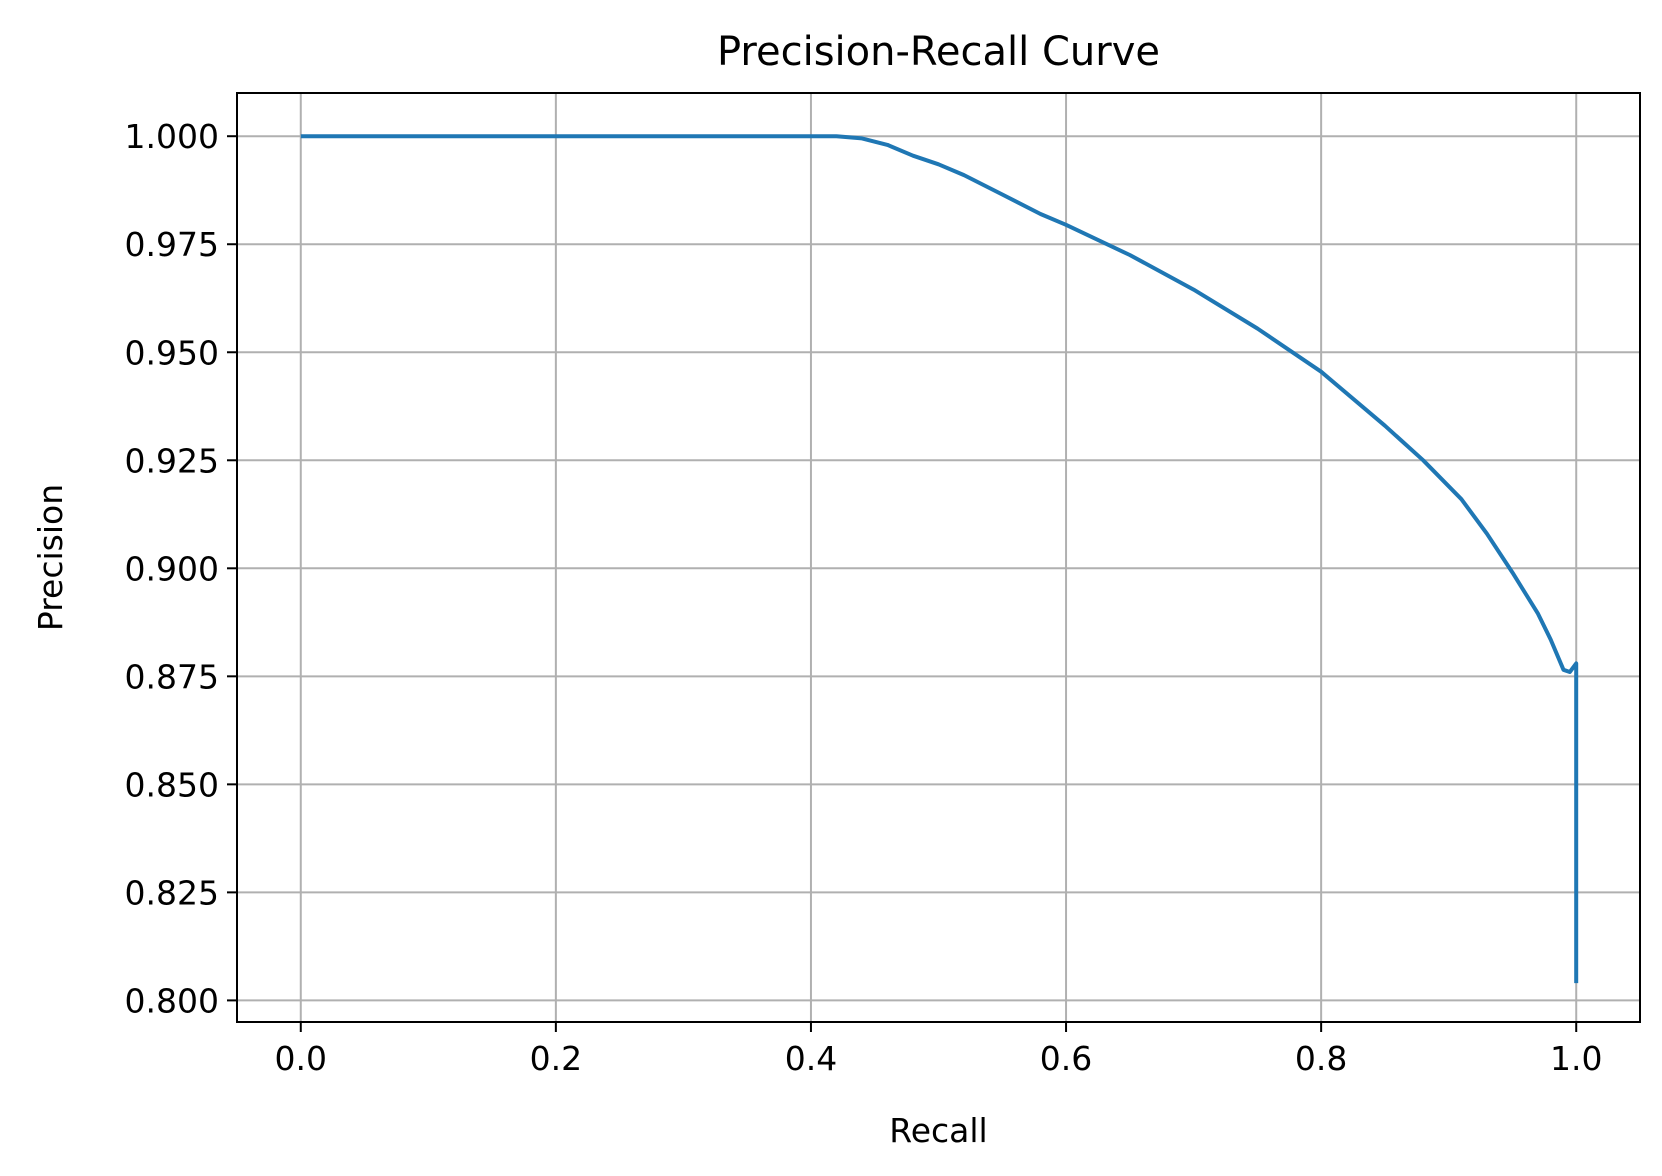  I want to click on x-tick-label: 0.2, so click(556, 1058).